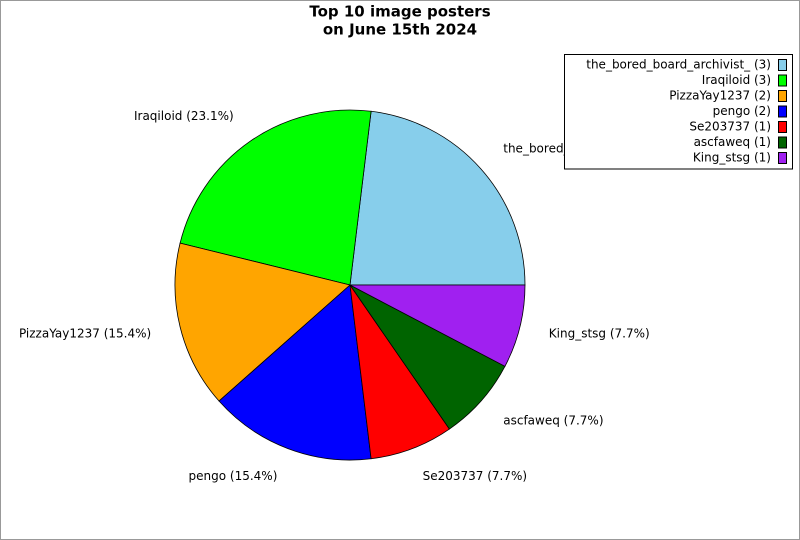 Image resolution: width=800 pixels, height=540 pixels. Describe the element at coordinates (85, 333) in the screenshot. I see `slice-label: PizzaYay1237 (15.4%)` at that location.